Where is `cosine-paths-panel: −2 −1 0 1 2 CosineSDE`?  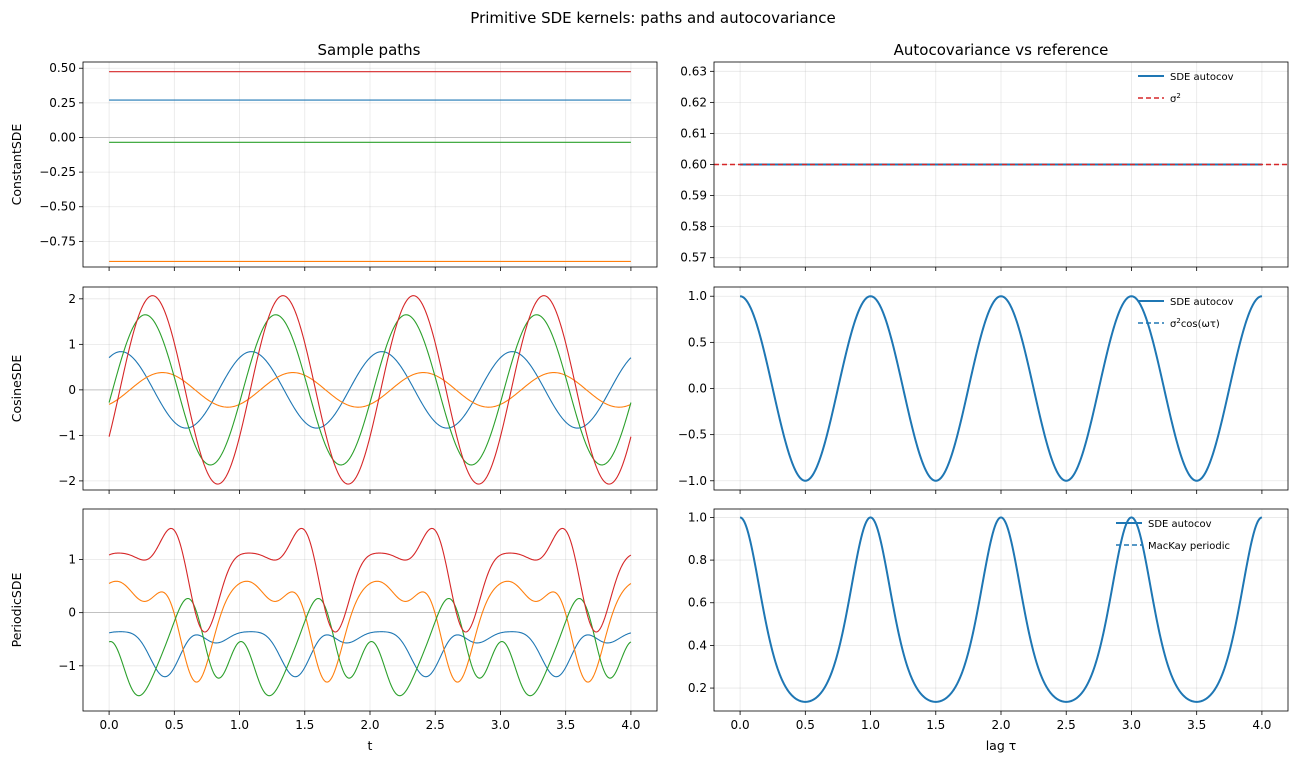
cosine-paths-panel: −2 −1 0 1 2 CosineSDE is located at coordinates (333, 390).